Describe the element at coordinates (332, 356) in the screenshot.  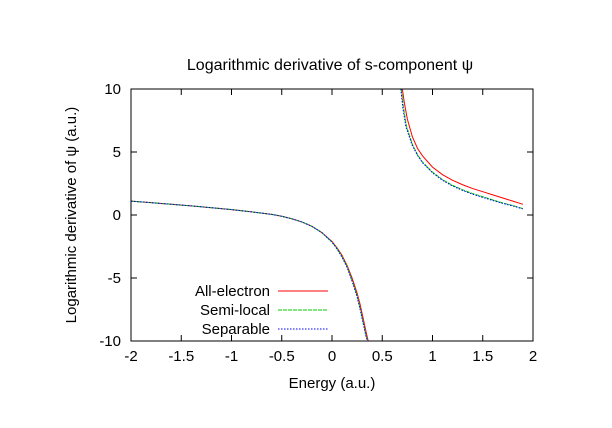
I see `x-tick-label: 0` at that location.